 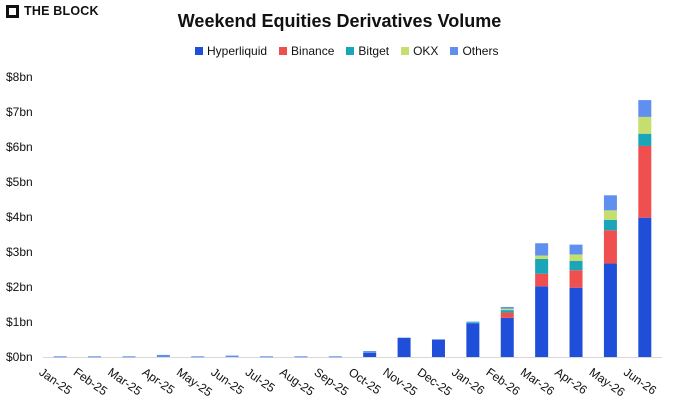 What do you see at coordinates (374, 51) in the screenshot?
I see `legend-label: Bitget` at bounding box center [374, 51].